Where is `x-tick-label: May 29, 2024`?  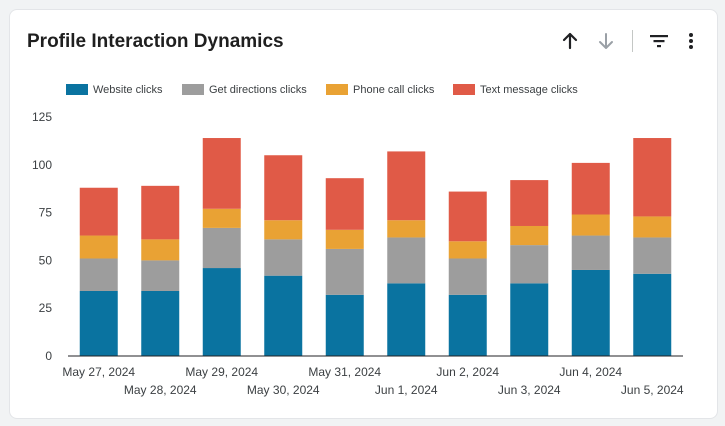
x-tick-label: May 29, 2024 is located at coordinates (221, 372).